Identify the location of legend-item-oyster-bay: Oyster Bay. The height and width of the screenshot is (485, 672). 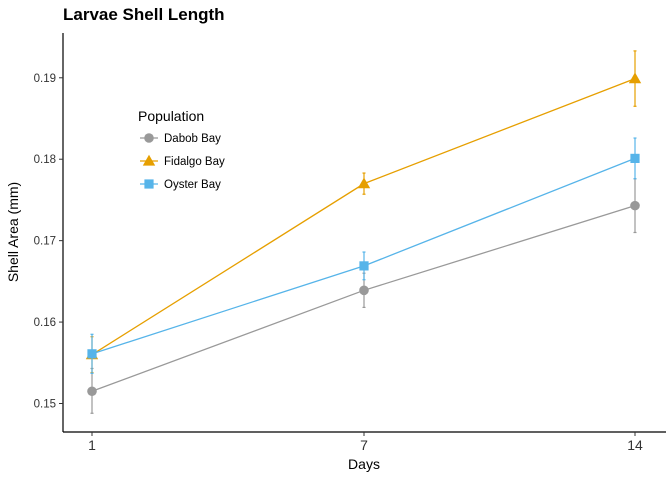
(180, 185).